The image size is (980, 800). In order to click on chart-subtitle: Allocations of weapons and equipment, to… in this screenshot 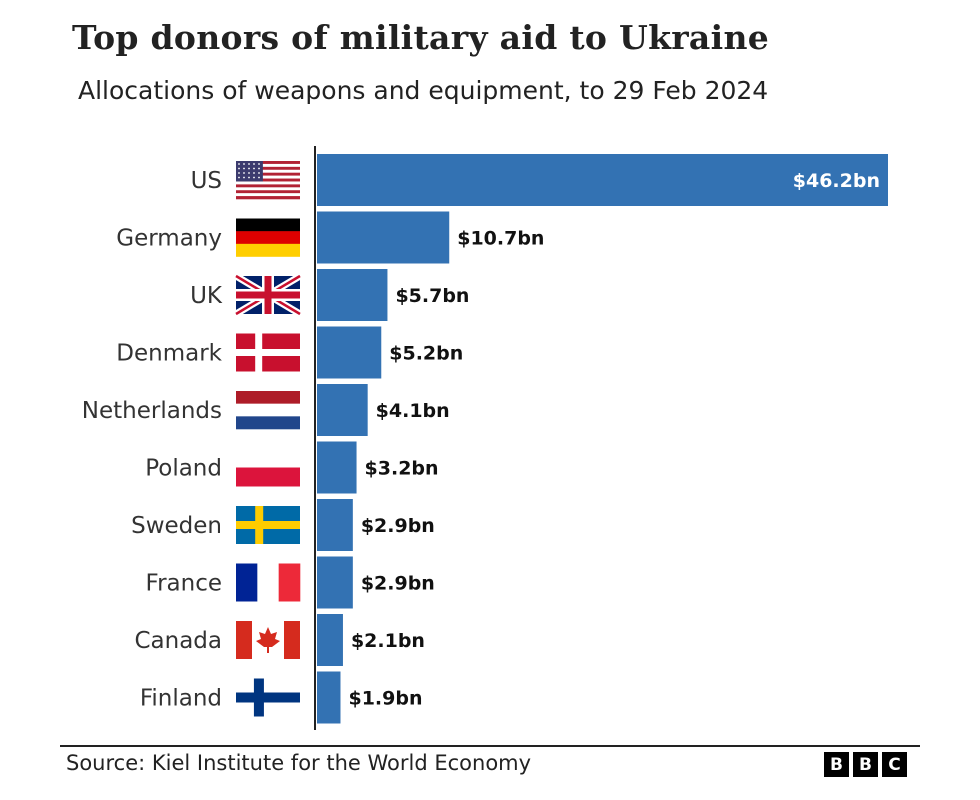, I will do `click(423, 90)`.